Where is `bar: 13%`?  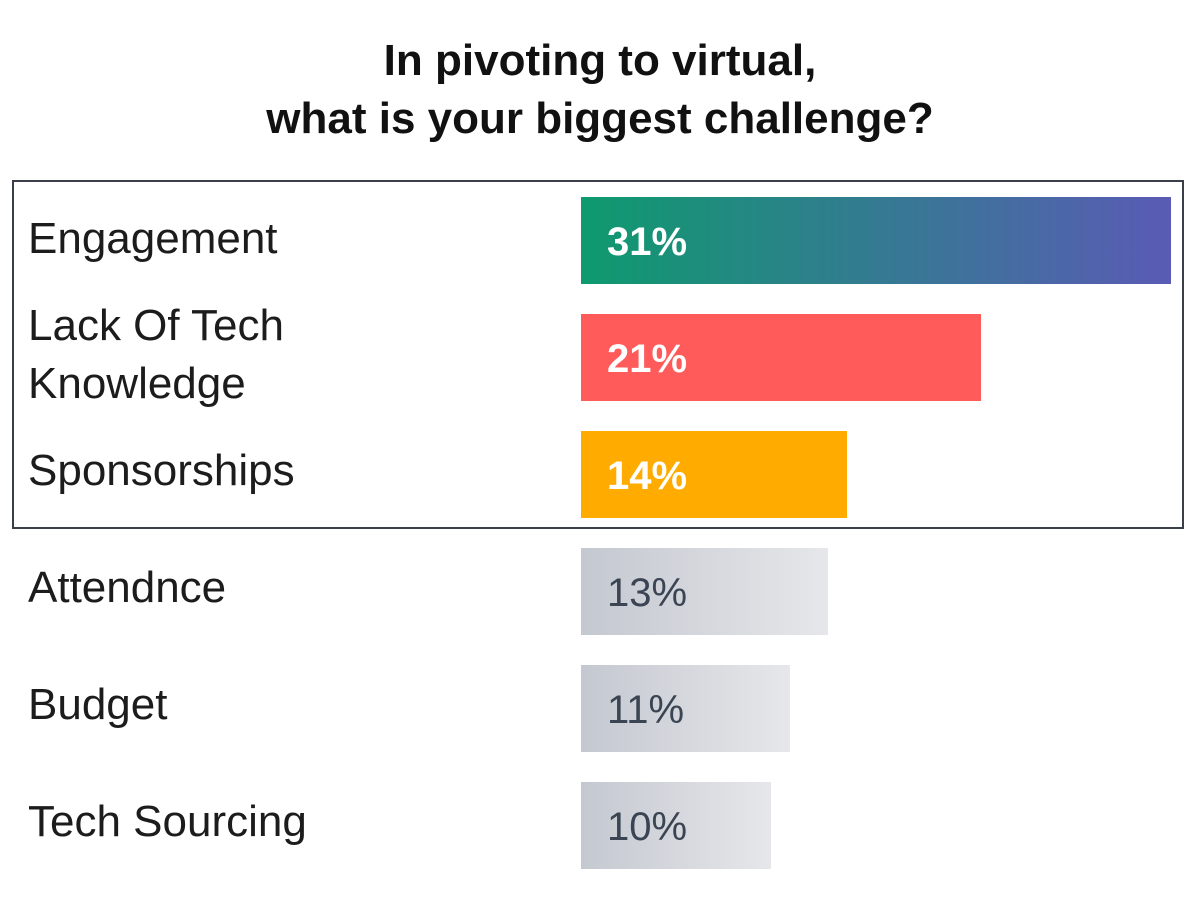
bar: 13% is located at coordinates (704, 591).